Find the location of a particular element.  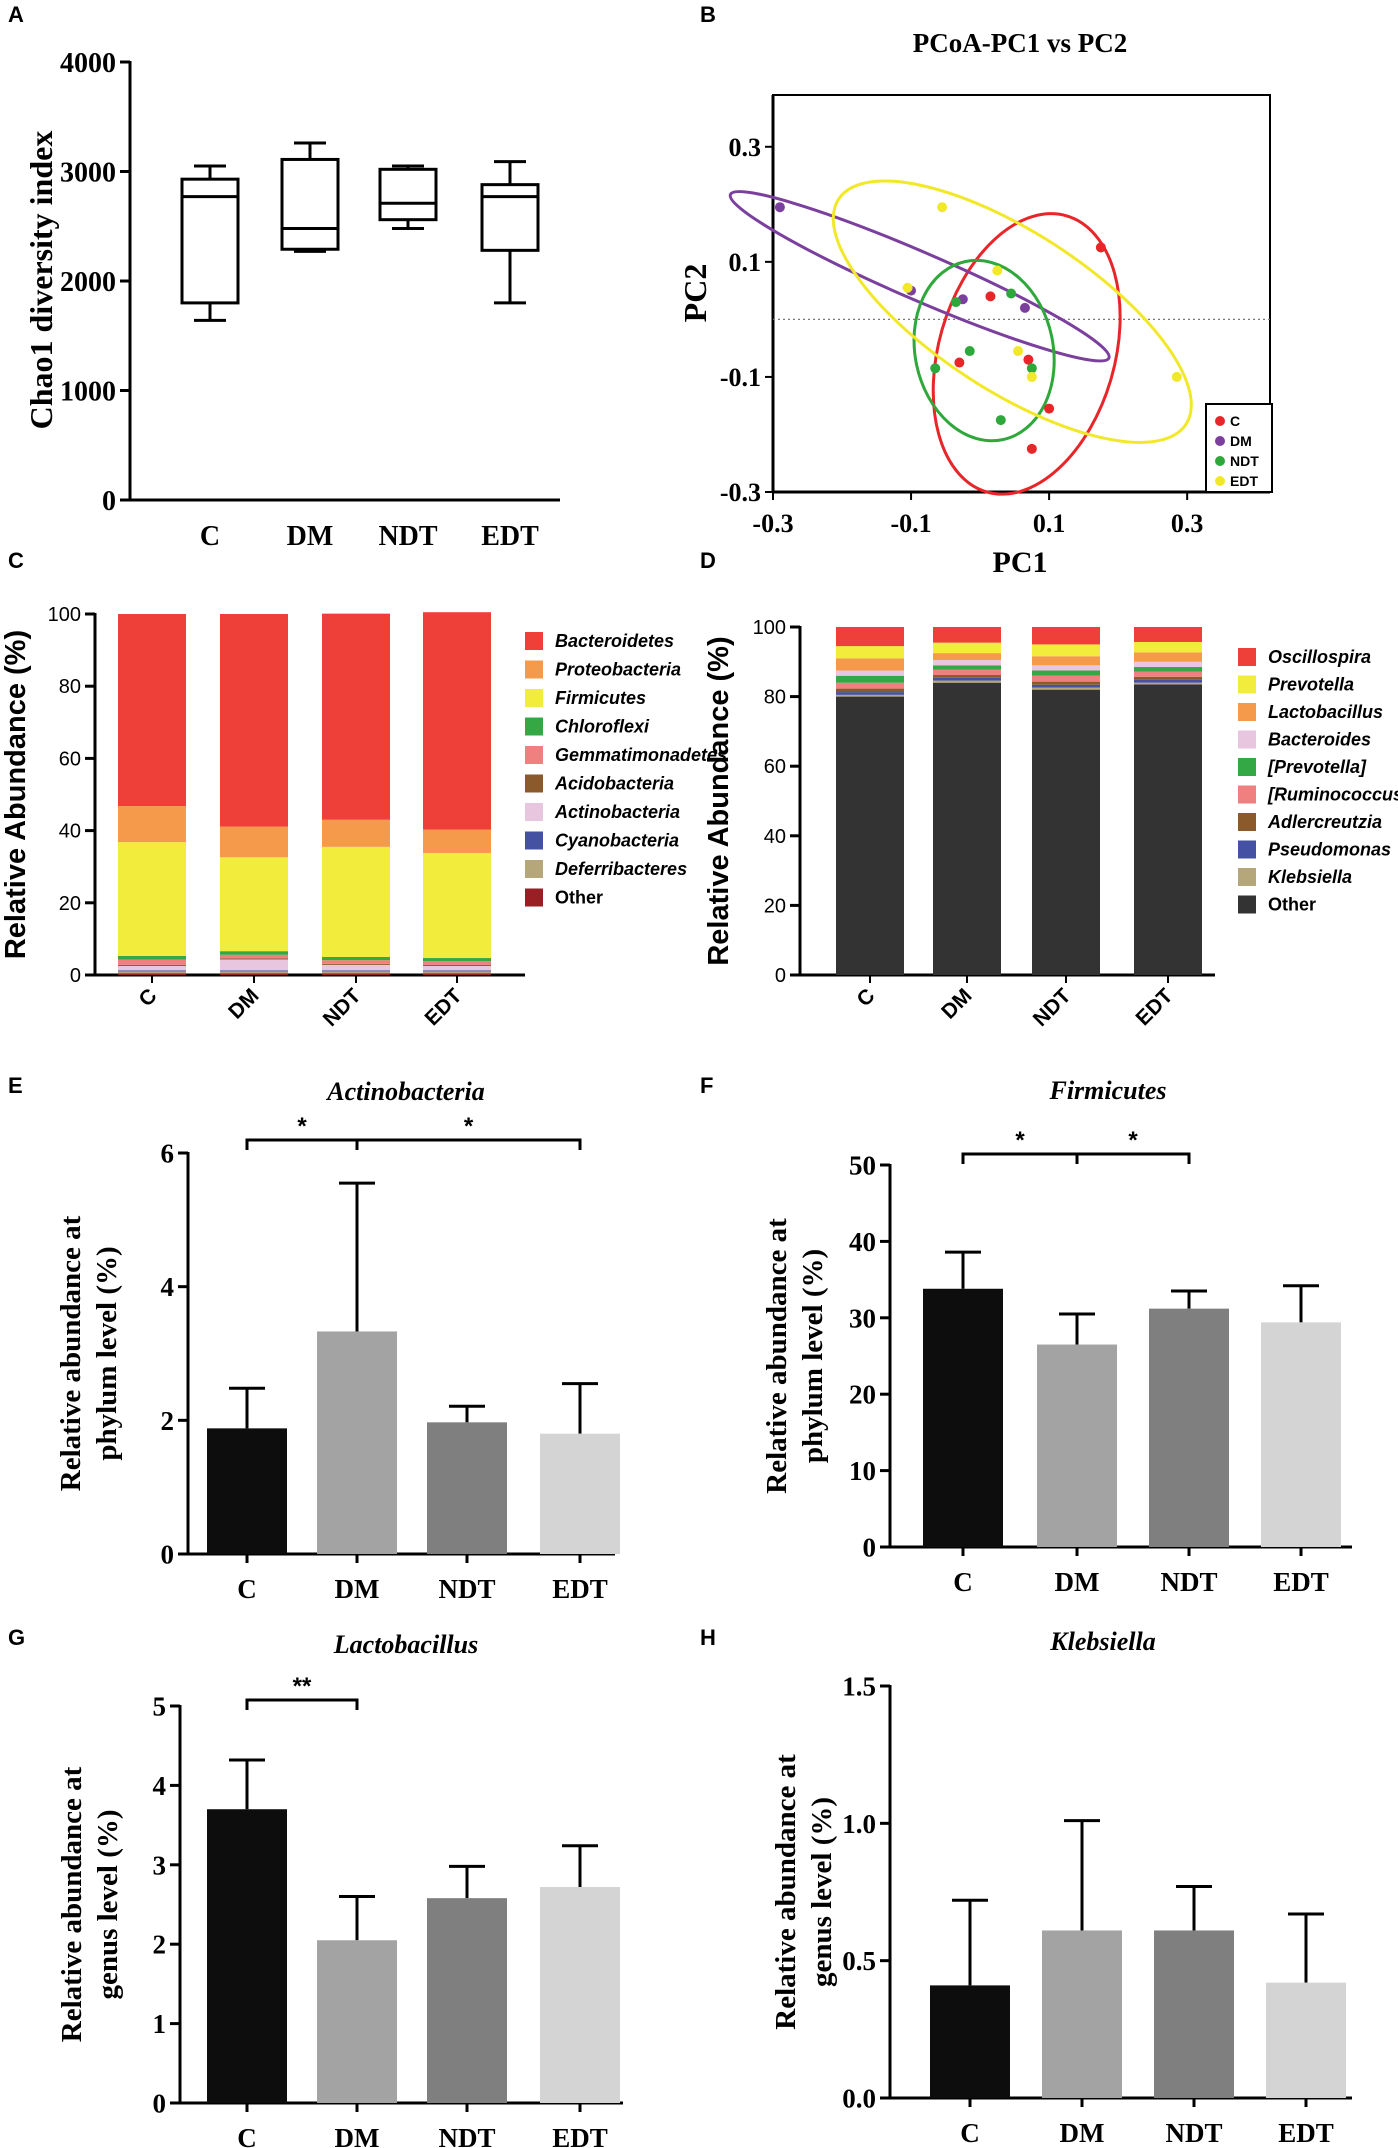

y-tick-label: 1.5 is located at coordinates (859, 1686).